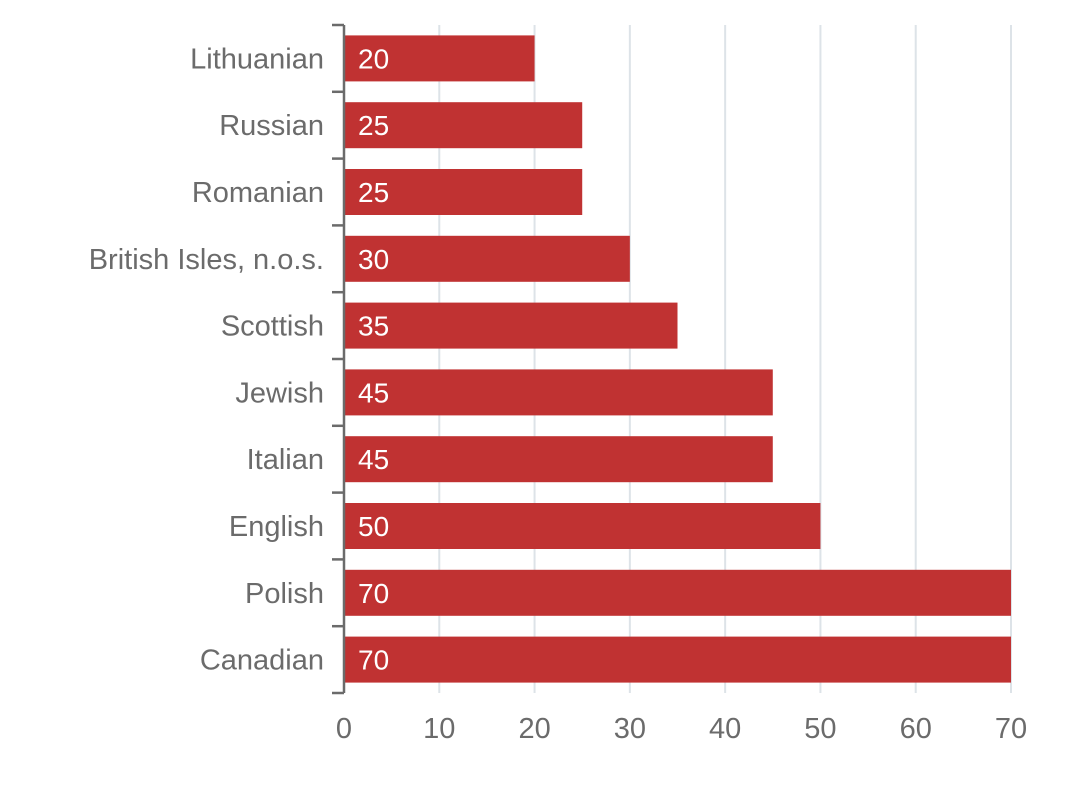 The image size is (1080, 785). What do you see at coordinates (439, 729) in the screenshot?
I see `x-tick-label: 10` at bounding box center [439, 729].